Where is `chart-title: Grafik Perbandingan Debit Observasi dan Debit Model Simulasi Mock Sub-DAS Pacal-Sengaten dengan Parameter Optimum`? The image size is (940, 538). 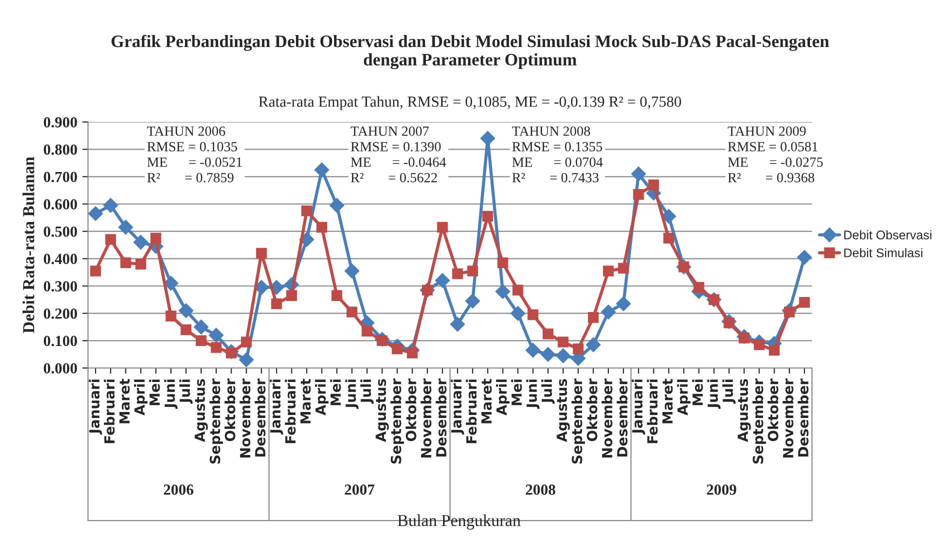 chart-title: Grafik Perbandingan Debit Observasi dan Debit Model Simulasi Mock Sub-DAS Pacal-Sengaten dengan Parameter Optimum is located at coordinates (471, 52).